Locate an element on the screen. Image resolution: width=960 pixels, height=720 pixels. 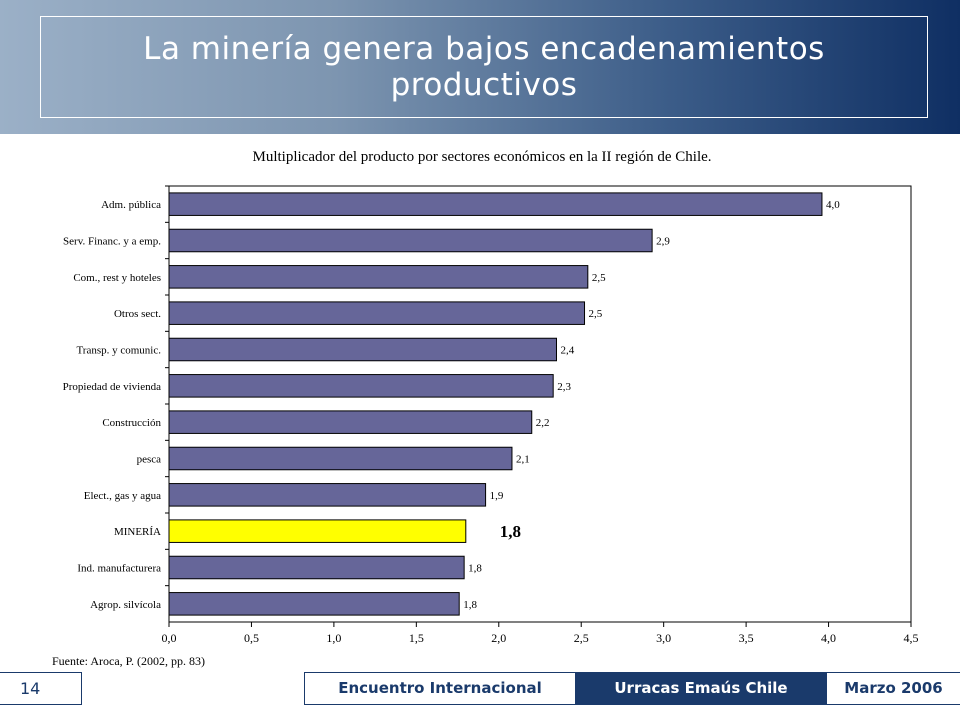
x-tick-label: 1,0 is located at coordinates (333, 638).